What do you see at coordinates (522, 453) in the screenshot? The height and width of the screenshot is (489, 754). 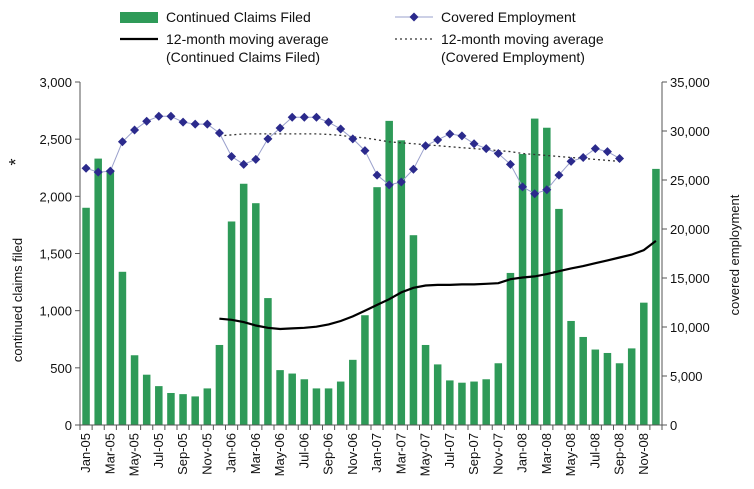 I see `x-tick-label: Jan-08` at bounding box center [522, 453].